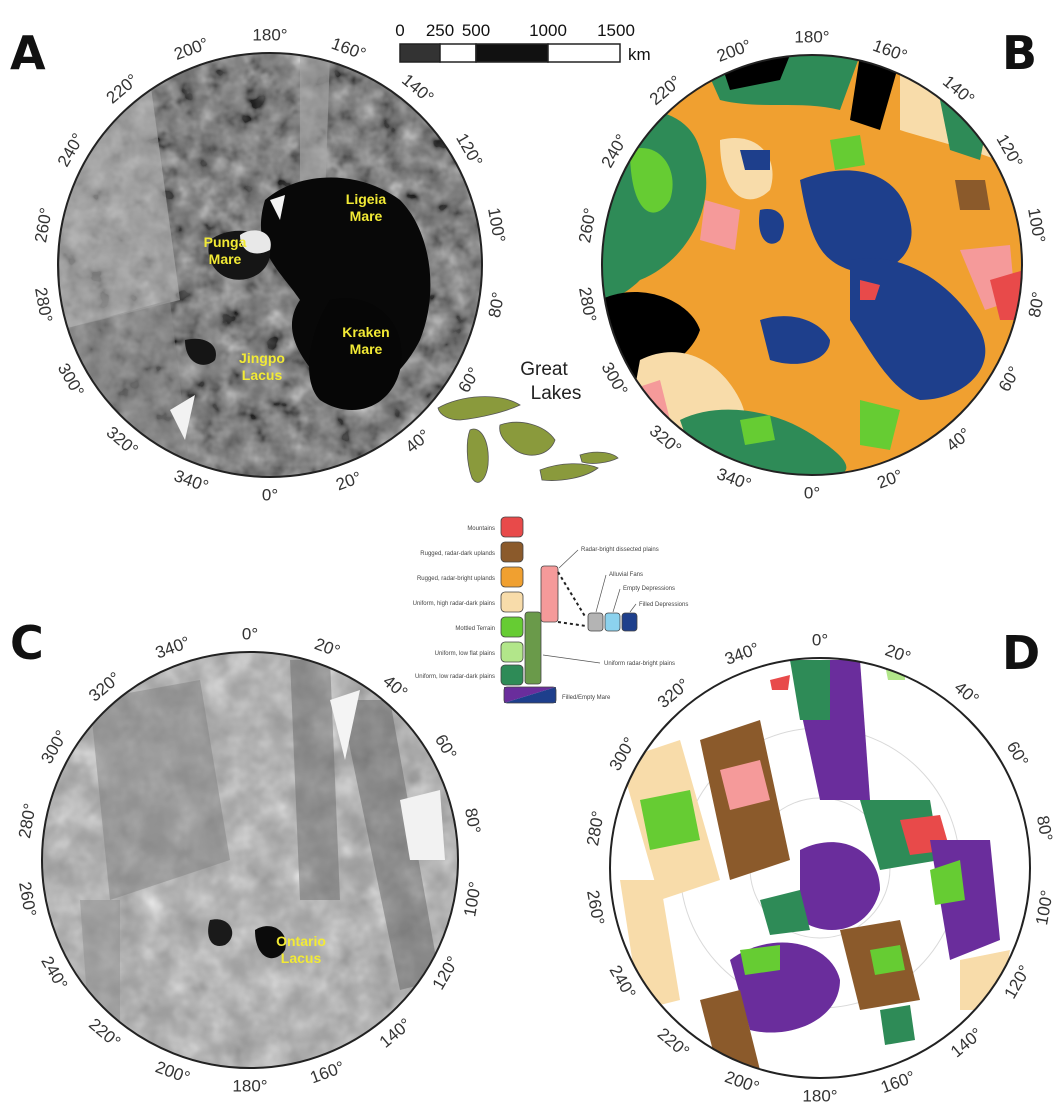 Image resolution: width=1056 pixels, height=1114 pixels. I want to click on map-a-degree-label: 20°, so click(348, 481).